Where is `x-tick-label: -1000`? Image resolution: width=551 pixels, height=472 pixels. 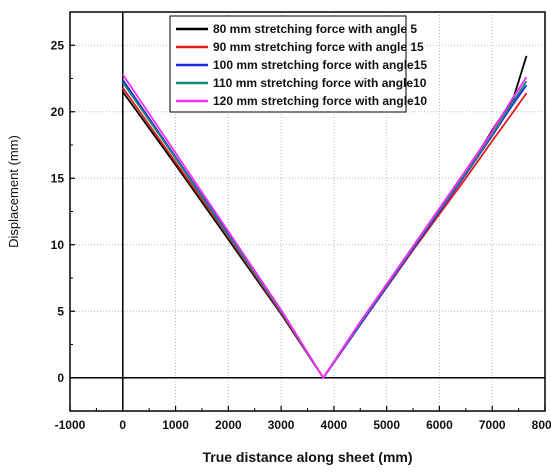 x-tick-label: -1000 is located at coordinates (70, 425).